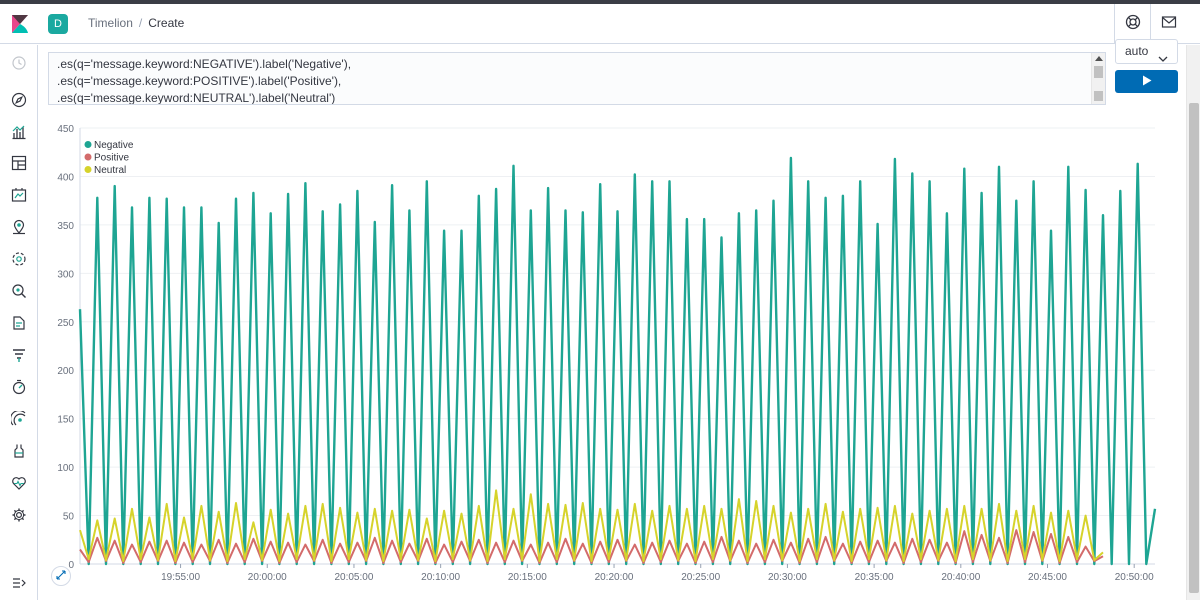 Image resolution: width=1200 pixels, height=600 pixels. What do you see at coordinates (58, 24) in the screenshot?
I see `space-avatar: D` at bounding box center [58, 24].